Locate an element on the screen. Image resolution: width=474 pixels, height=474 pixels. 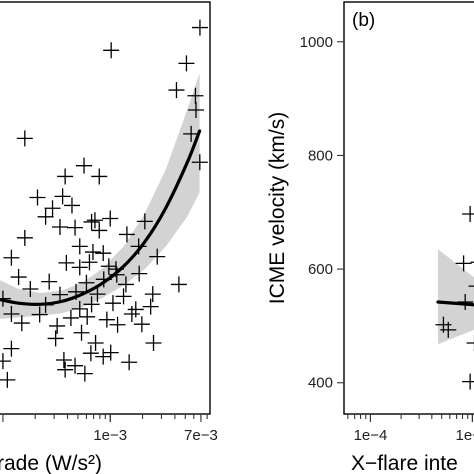
confidence-band is located at coordinates (456, 297).